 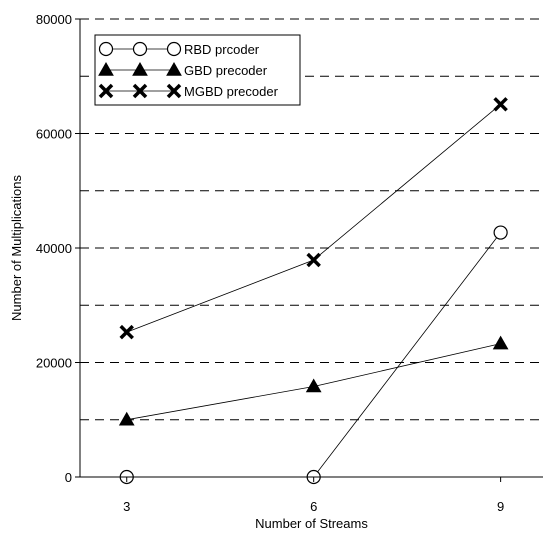 What do you see at coordinates (500, 506) in the screenshot?
I see `x-tick-label: 9` at bounding box center [500, 506].